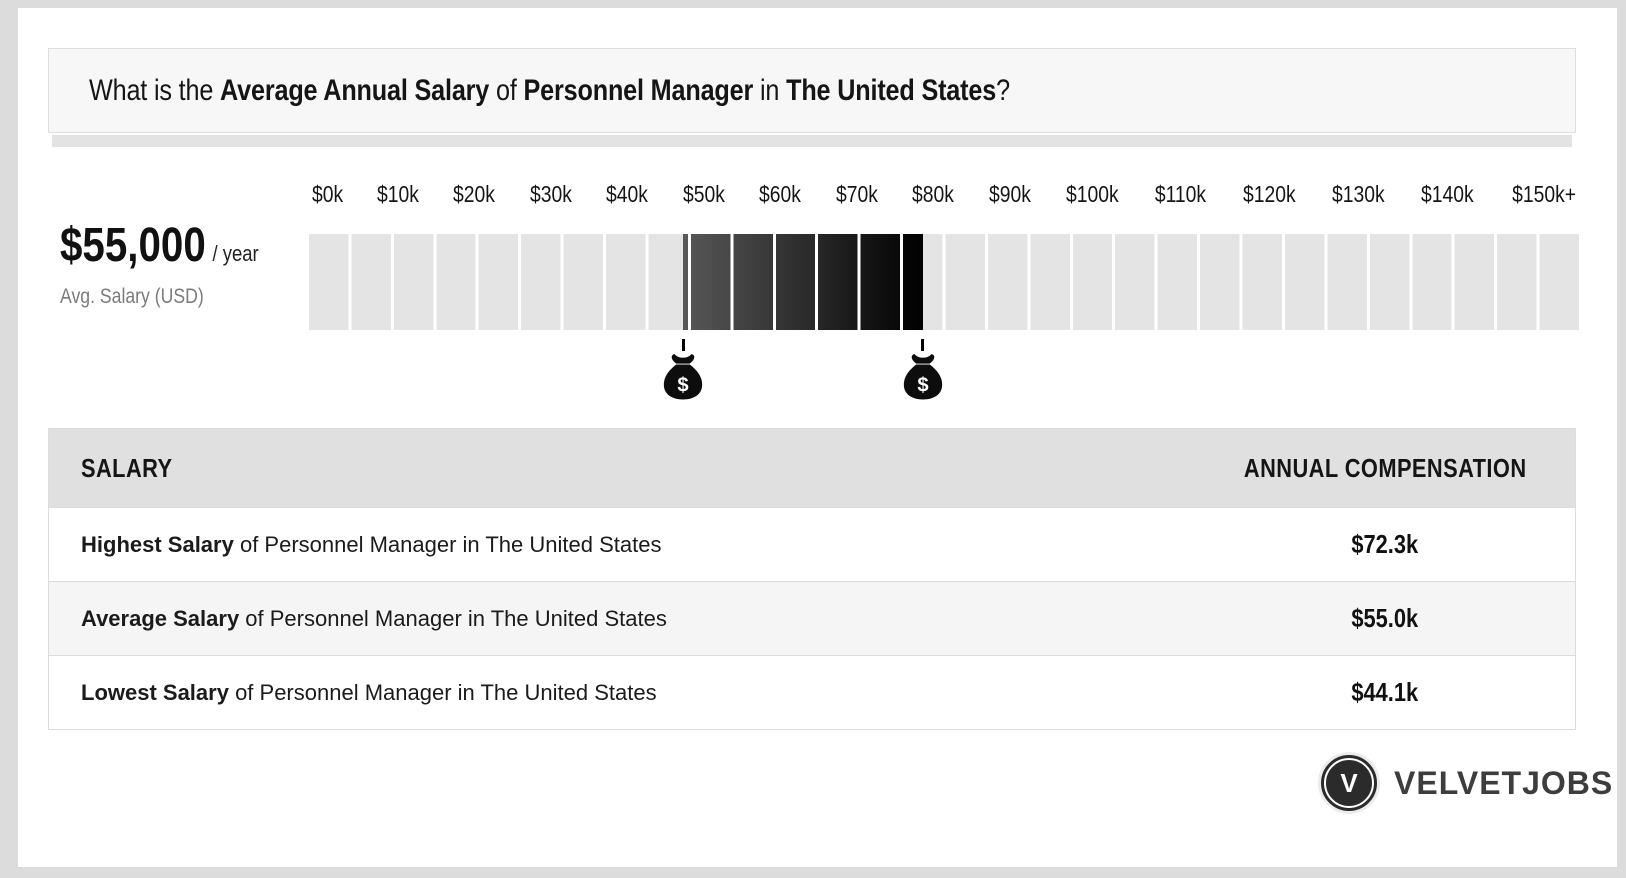 This screenshot has height=878, width=1626. What do you see at coordinates (133, 245) in the screenshot?
I see `average-salary-amount: $55,000` at bounding box center [133, 245].